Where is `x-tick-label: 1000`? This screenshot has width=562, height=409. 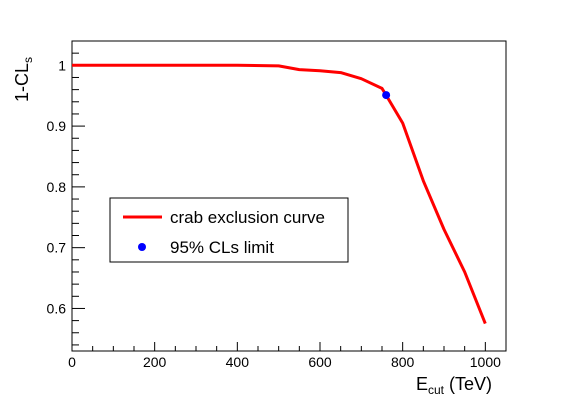
x-tick-label: 1000 is located at coordinates (485, 362).